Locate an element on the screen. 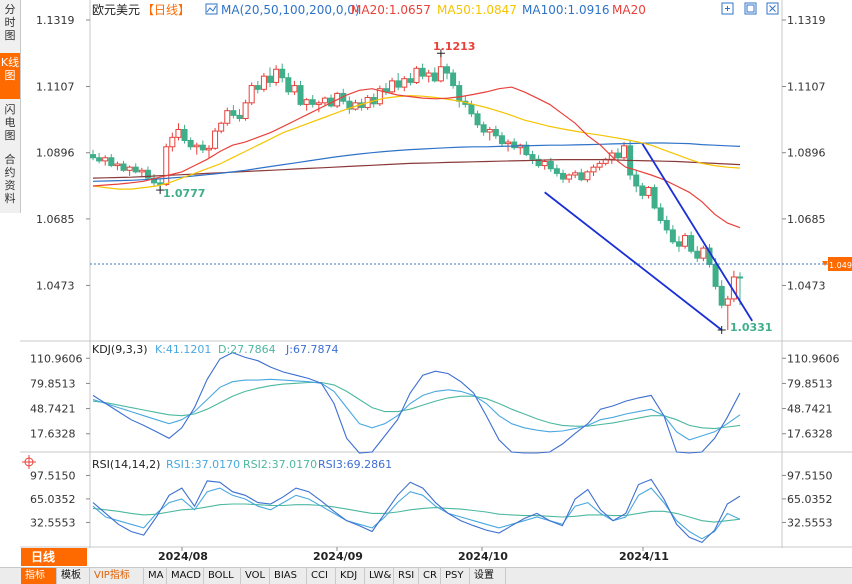  bottom-tab-0: 指标 is located at coordinates (39, 576).